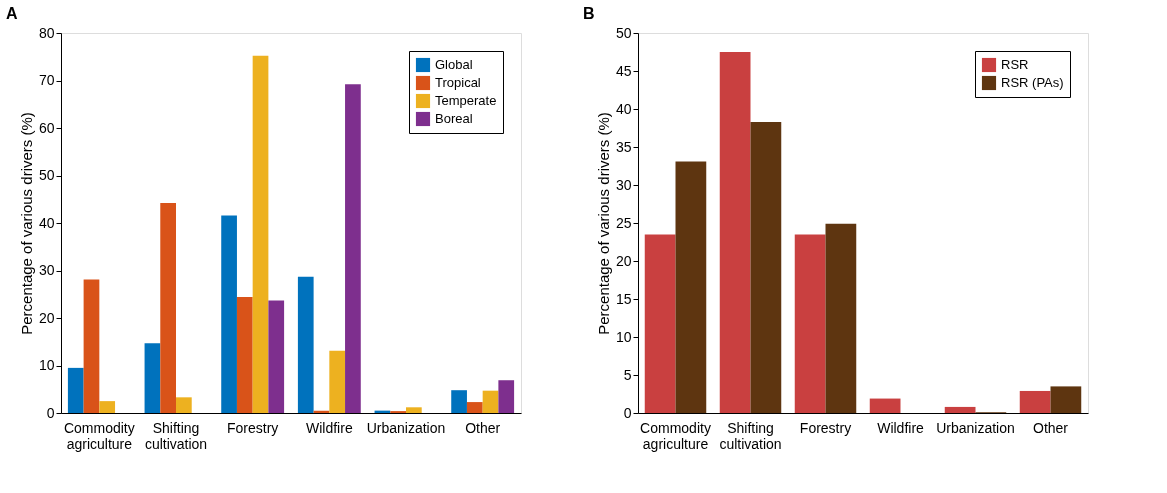 Image resolution: width=1167 pixels, height=493 pixels. Describe the element at coordinates (1032, 82) in the screenshot. I see `legend-label: RSR (PAs)` at that location.